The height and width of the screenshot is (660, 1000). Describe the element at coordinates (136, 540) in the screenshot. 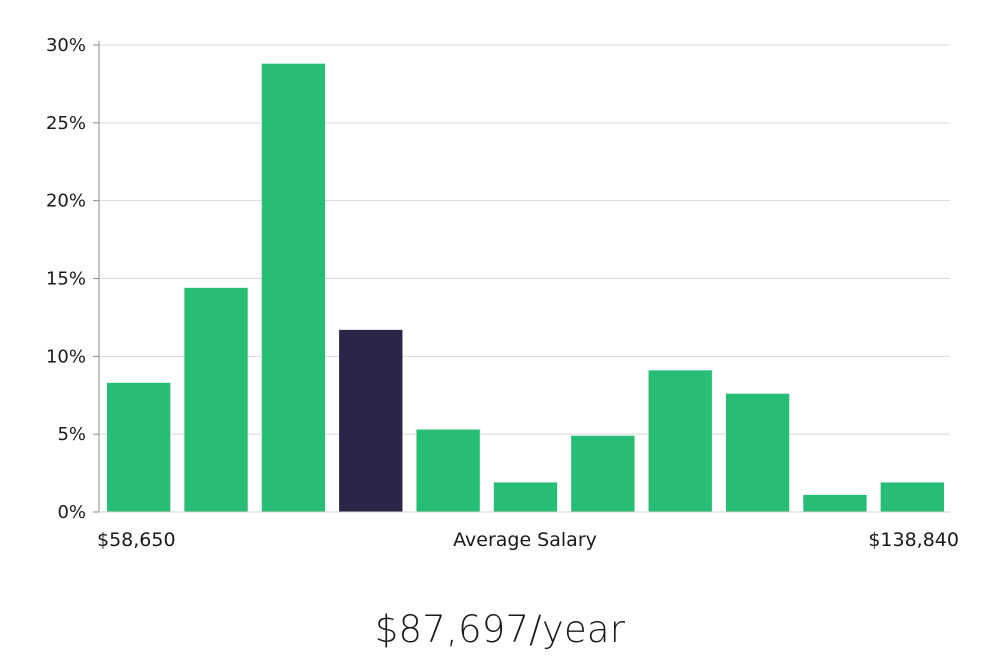

I see `x-min-label: $58,650` at that location.